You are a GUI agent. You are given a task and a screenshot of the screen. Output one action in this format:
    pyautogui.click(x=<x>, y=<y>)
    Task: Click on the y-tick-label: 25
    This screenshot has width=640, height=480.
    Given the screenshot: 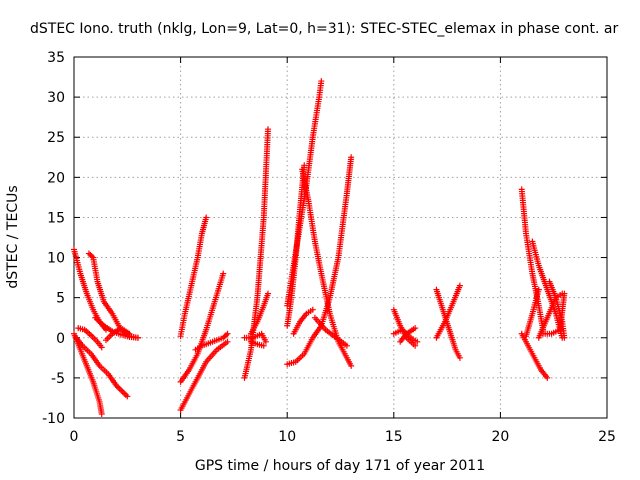 What is the action you would take?
    pyautogui.click(x=56, y=138)
    